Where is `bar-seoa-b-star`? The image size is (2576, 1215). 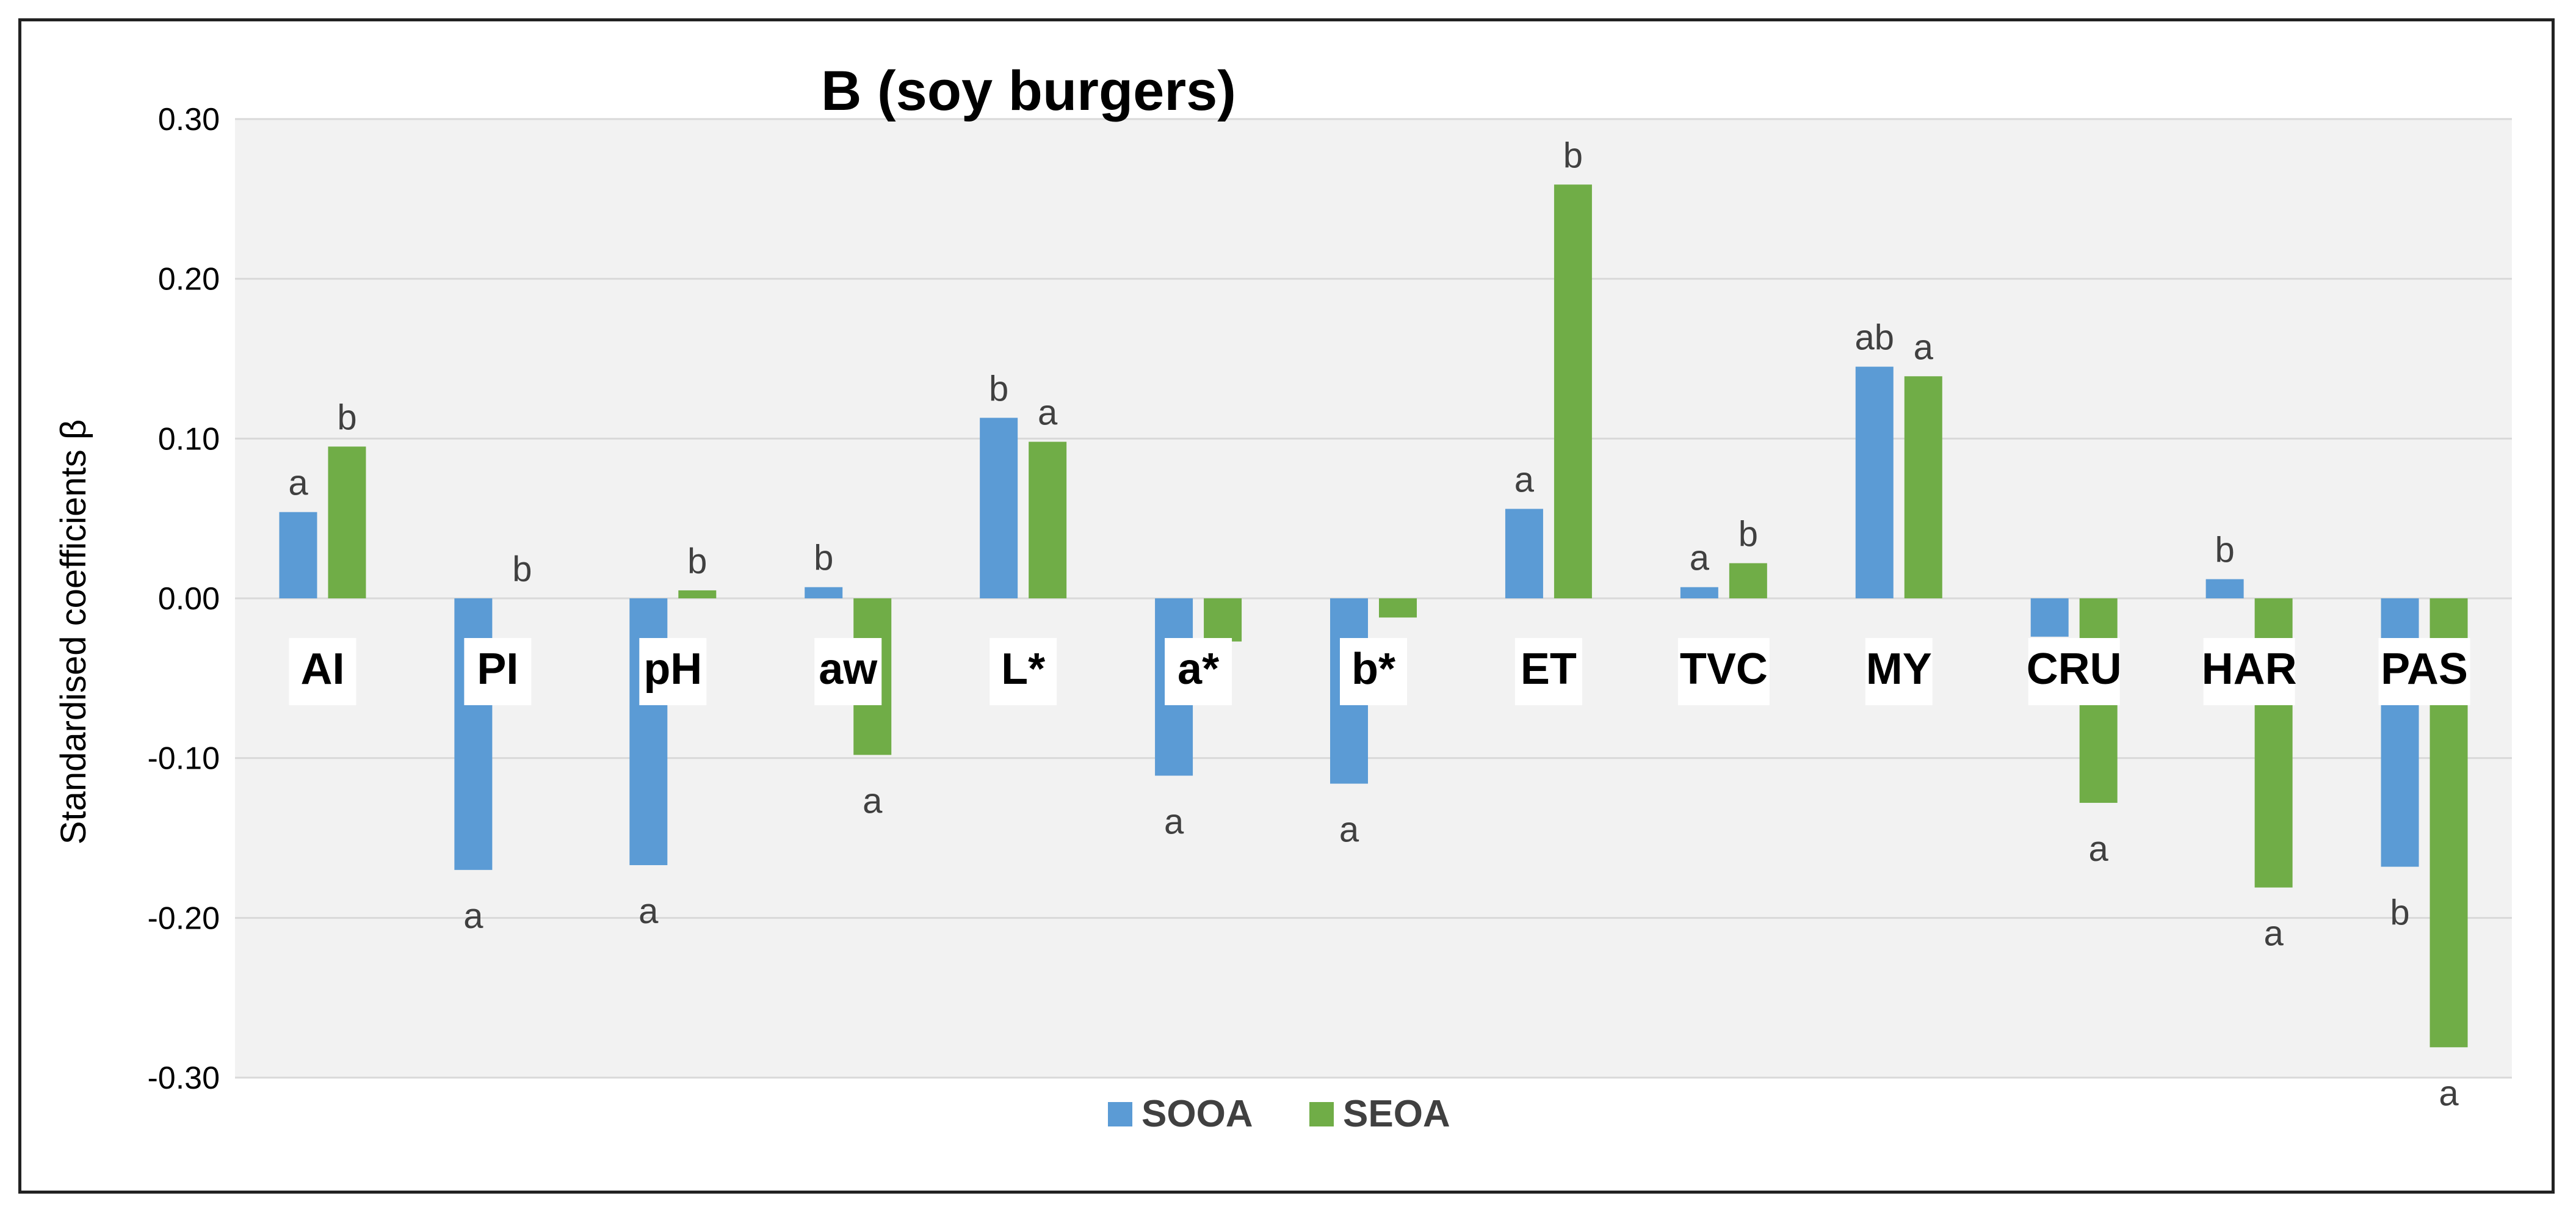
bar-seoa-b-star is located at coordinates (1398, 608).